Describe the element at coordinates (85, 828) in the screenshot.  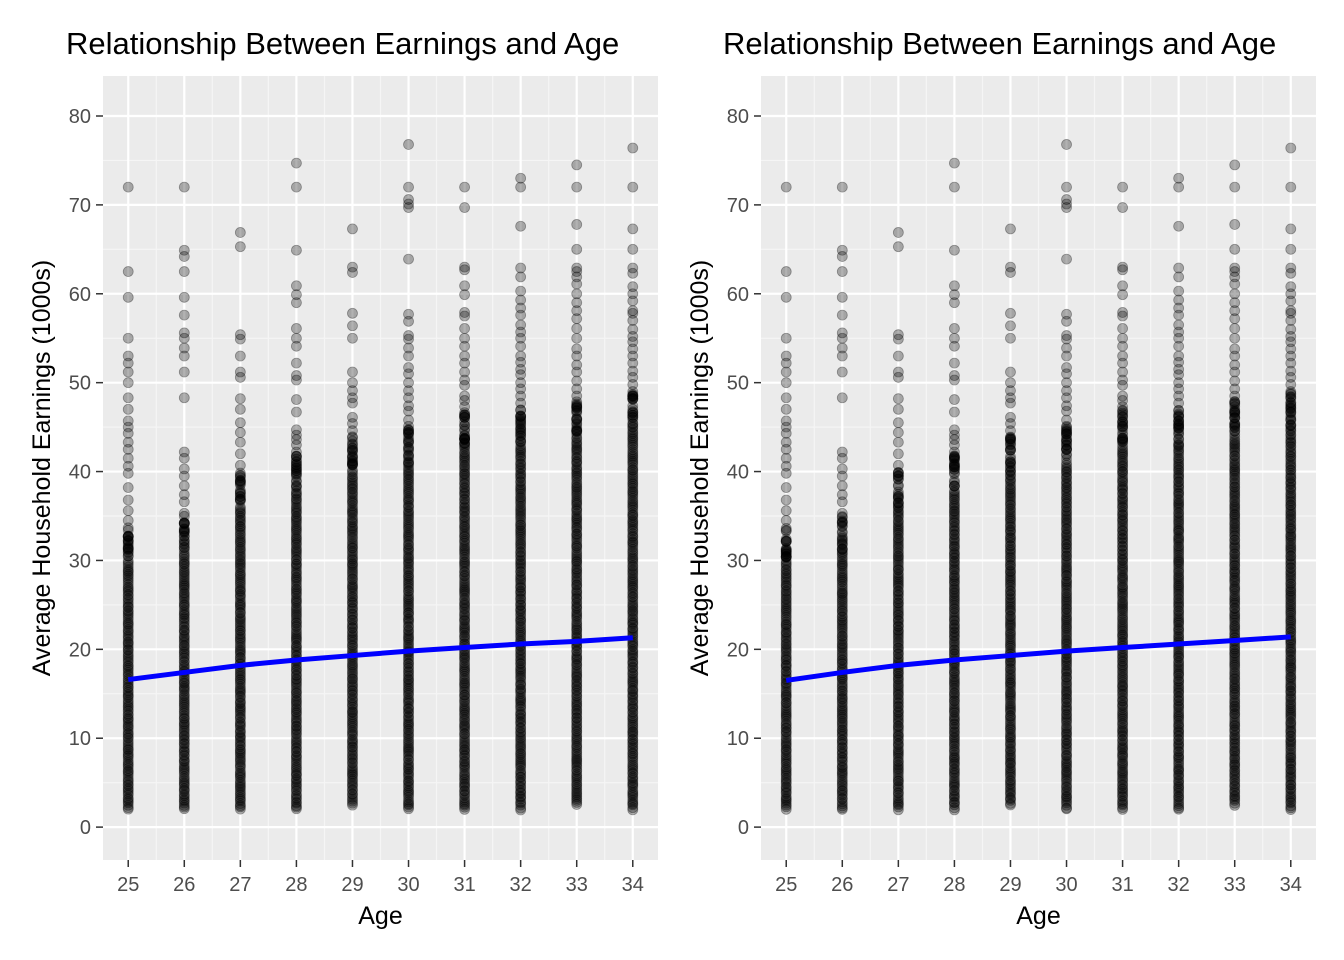
I see `y-tick-label: 0` at that location.